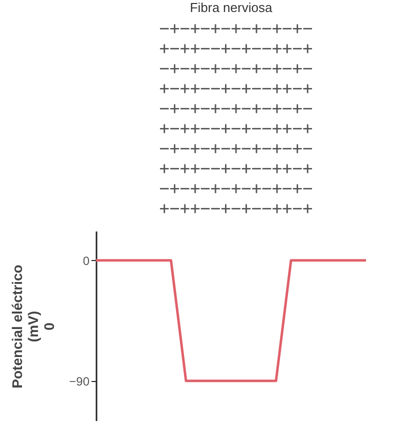 Image resolution: width=406 pixels, height=442 pixels. What do you see at coordinates (231, 7) in the screenshot?
I see `chart-title: Fibra nerviosa` at bounding box center [231, 7].